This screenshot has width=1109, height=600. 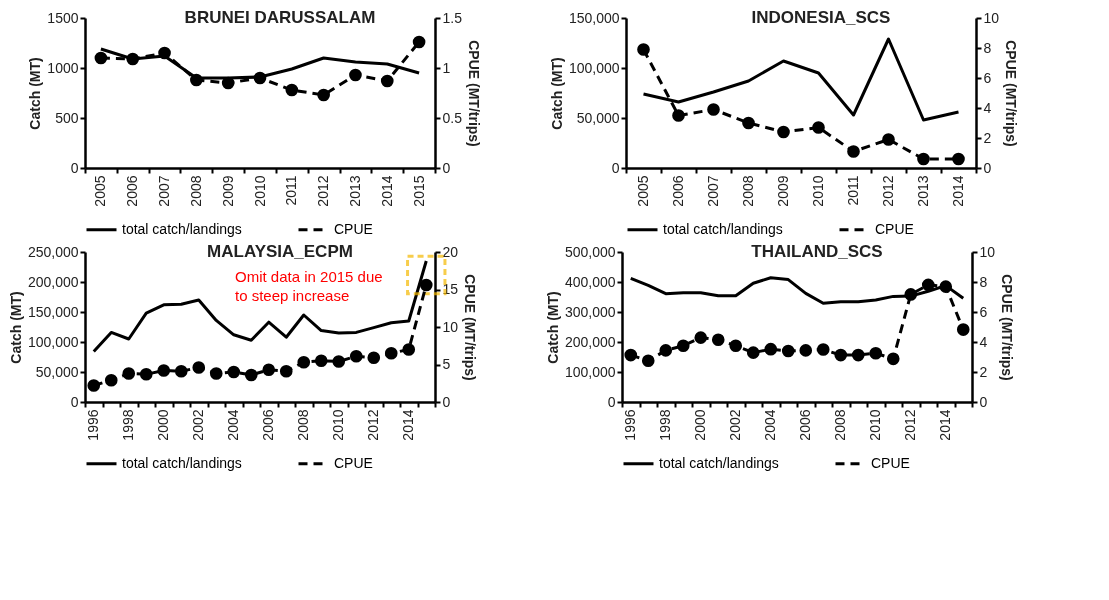 I want to click on x-tick-label: 2011, so click(x=291, y=190).